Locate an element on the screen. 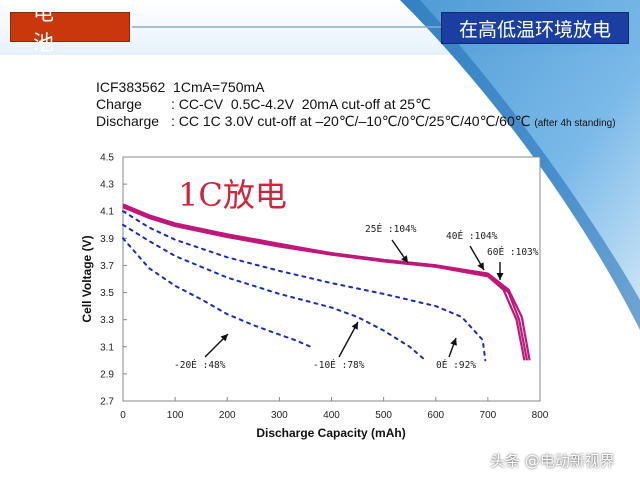 The image size is (640, 480). x-tick-label: 800 is located at coordinates (540, 415).